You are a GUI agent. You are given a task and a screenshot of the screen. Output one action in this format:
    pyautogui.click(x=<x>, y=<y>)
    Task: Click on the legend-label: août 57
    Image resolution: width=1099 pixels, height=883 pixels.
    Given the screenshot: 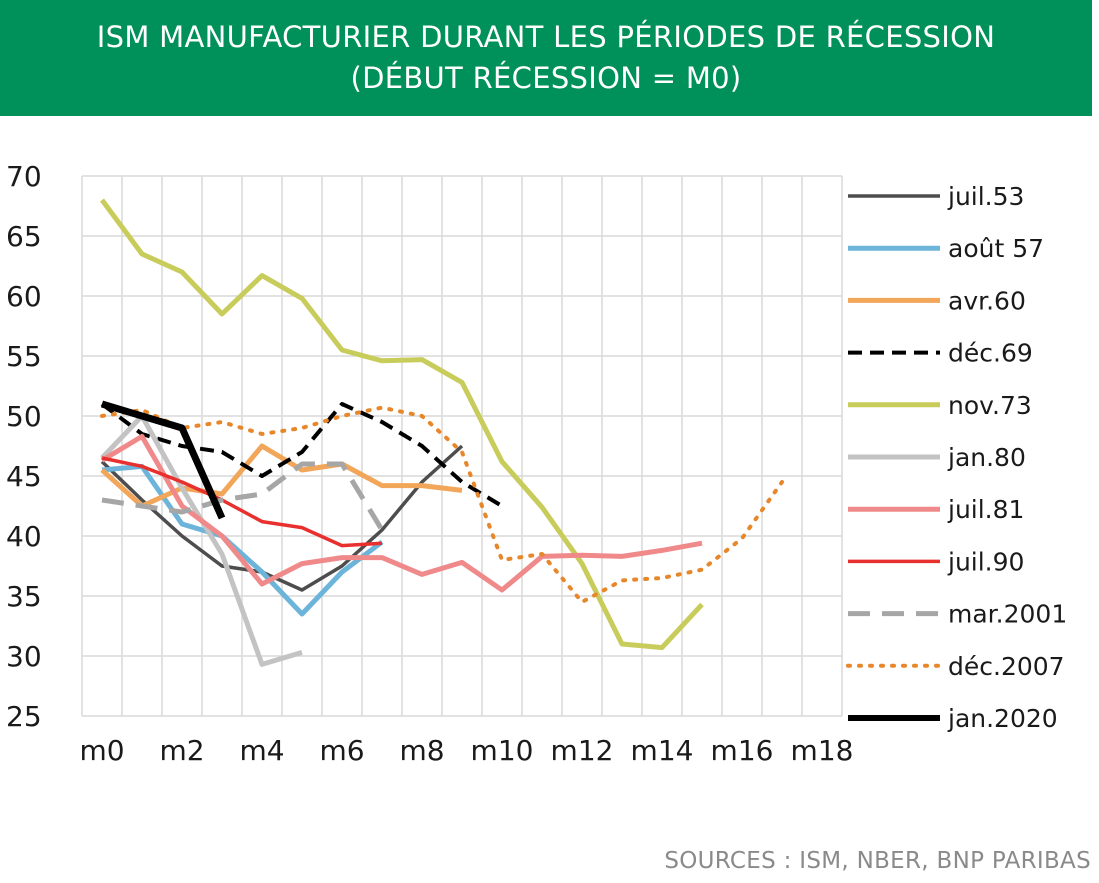 What is the action you would take?
    pyautogui.click(x=996, y=248)
    